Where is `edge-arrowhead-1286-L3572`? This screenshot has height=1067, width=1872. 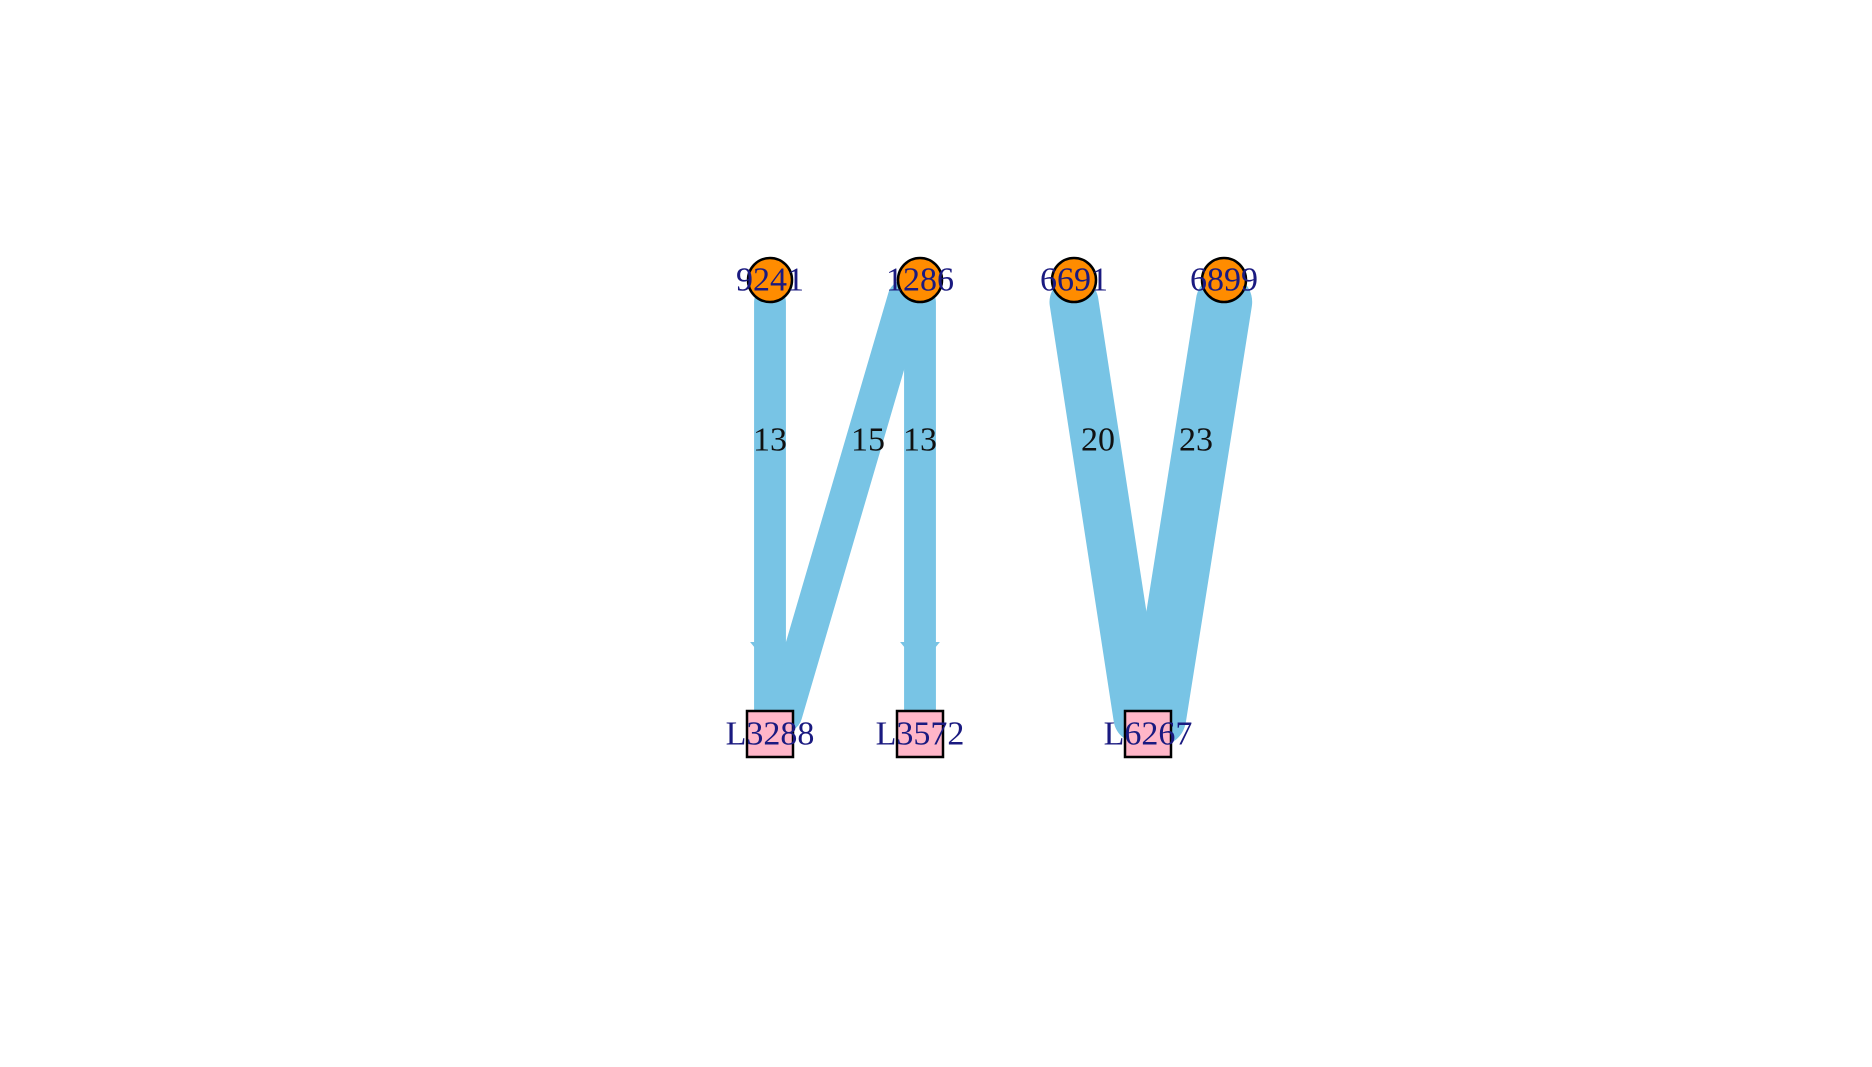 edge-arrowhead-1286-L3572 is located at coordinates (920, 654).